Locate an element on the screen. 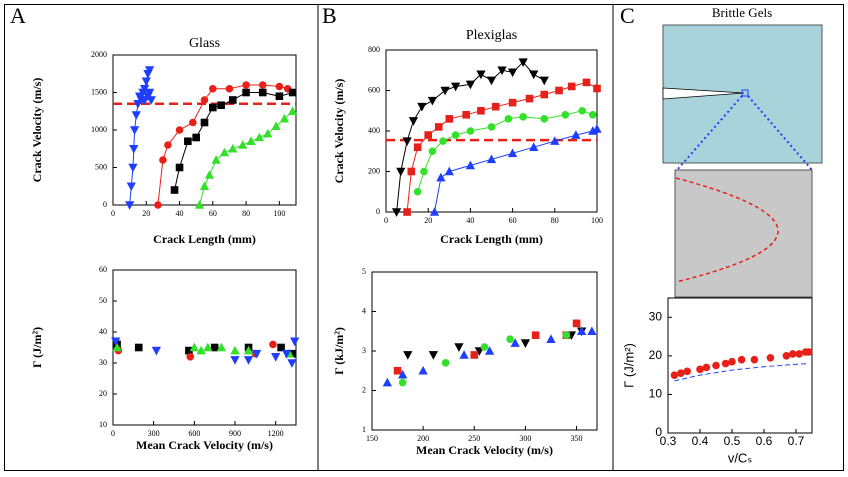 The width and height of the screenshot is (848, 477). panel-label: A is located at coordinates (18, 15).